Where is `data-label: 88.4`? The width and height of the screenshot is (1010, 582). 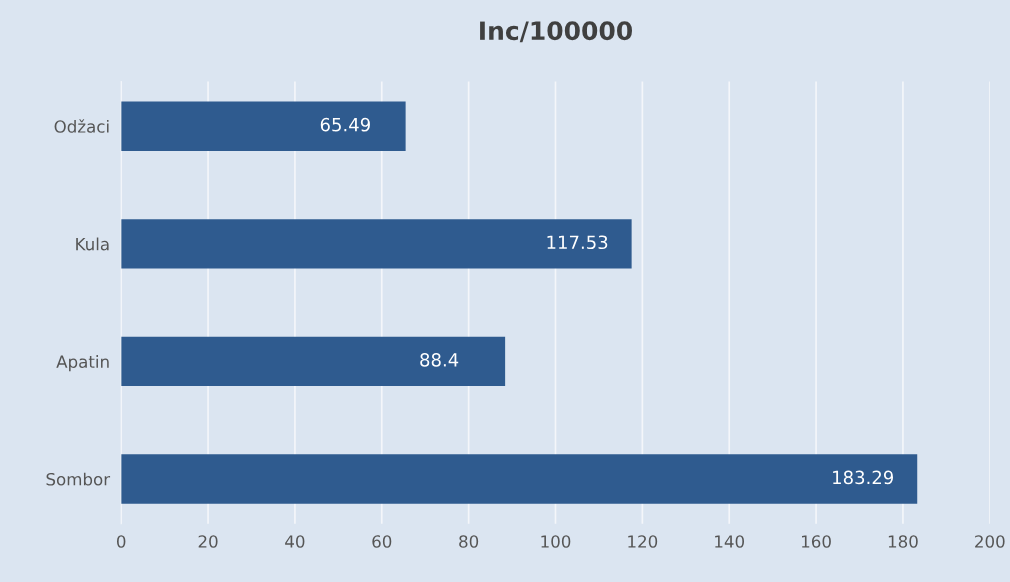
data-label: 88.4 is located at coordinates (439, 360).